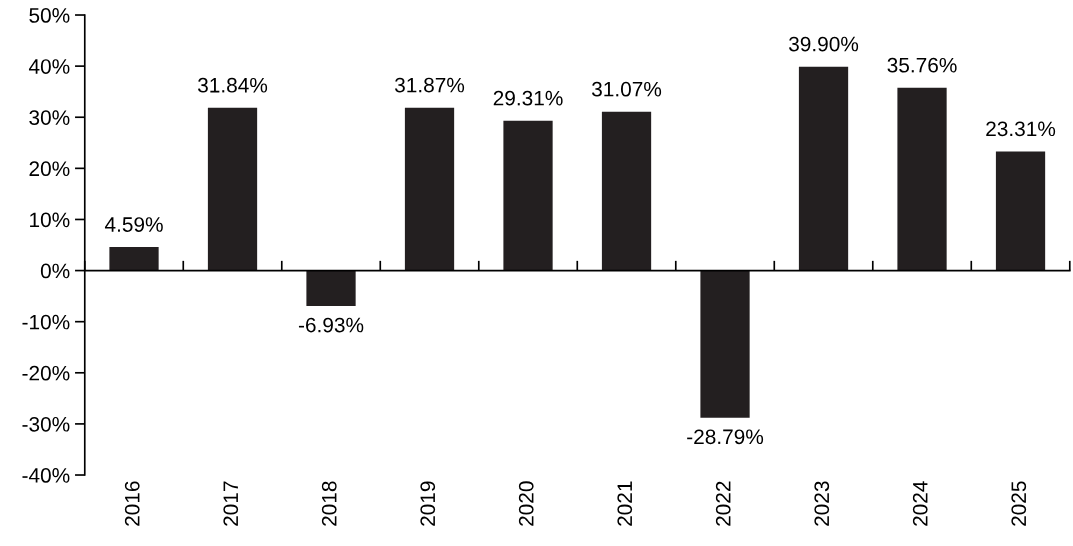 The width and height of the screenshot is (1073, 546). Describe the element at coordinates (232, 85) in the screenshot. I see `data-label: 31.84%` at that location.